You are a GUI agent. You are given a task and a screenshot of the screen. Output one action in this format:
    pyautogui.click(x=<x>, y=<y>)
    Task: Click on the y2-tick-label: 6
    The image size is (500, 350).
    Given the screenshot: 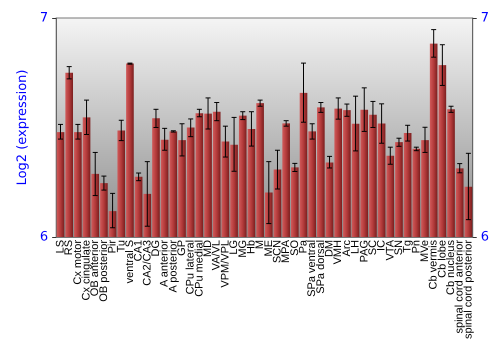 What is the action you would take?
    pyautogui.click(x=485, y=236)
    